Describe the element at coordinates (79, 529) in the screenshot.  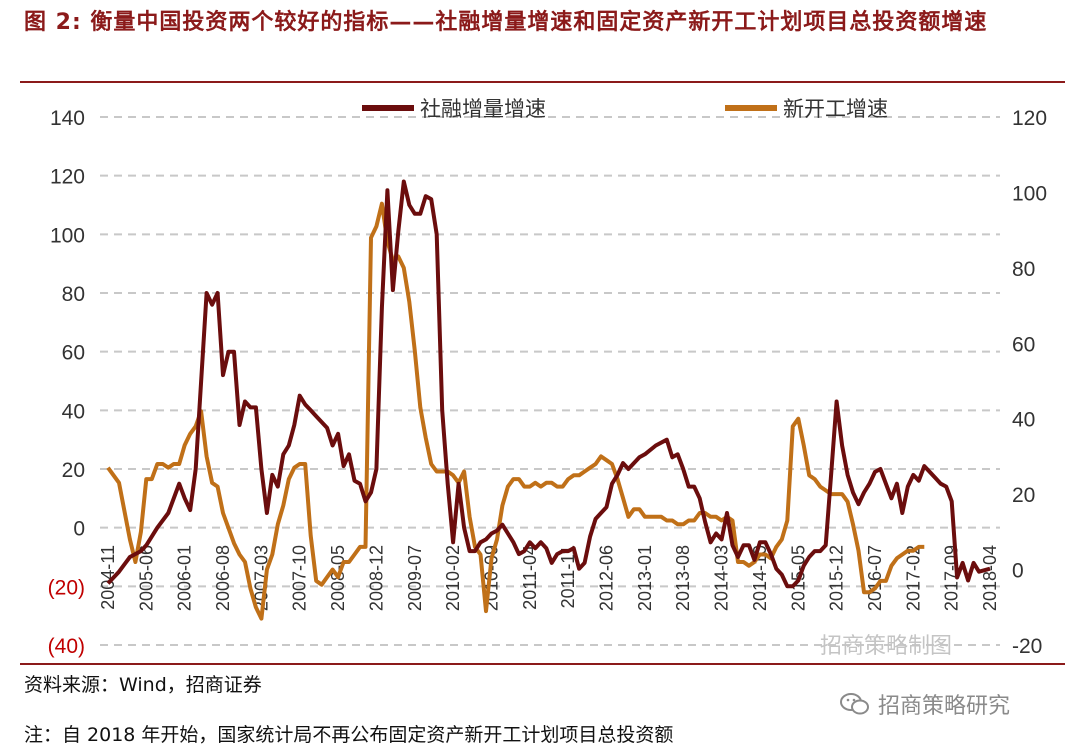
I see `left-tick-label: 0` at that location.